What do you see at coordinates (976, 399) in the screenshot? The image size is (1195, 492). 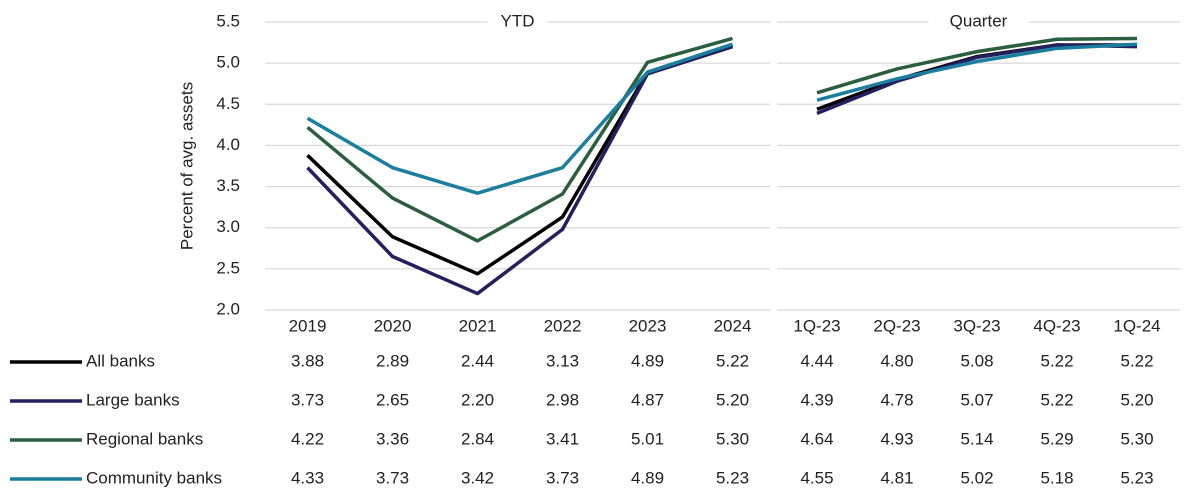 I see `table-value: 5.07` at bounding box center [976, 399].